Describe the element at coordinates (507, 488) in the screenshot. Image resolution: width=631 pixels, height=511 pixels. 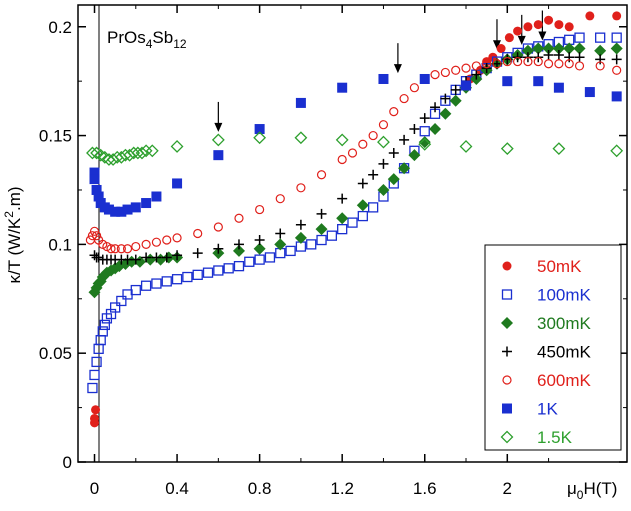
I see `x-tick-label: 2` at that location.